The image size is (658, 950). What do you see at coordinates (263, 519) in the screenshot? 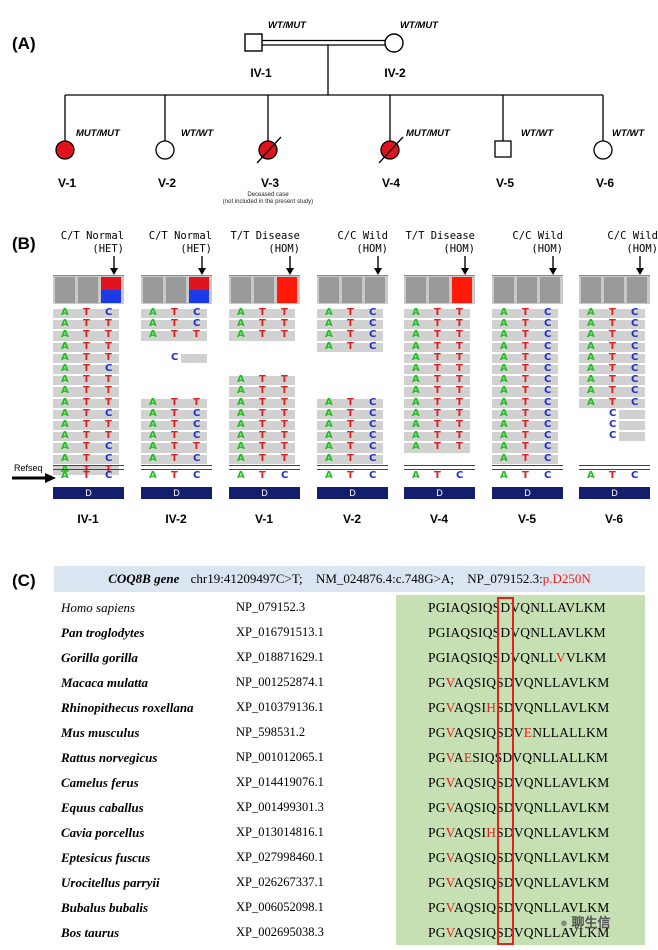
I see `igv-sample-label: V-1` at bounding box center [263, 519].